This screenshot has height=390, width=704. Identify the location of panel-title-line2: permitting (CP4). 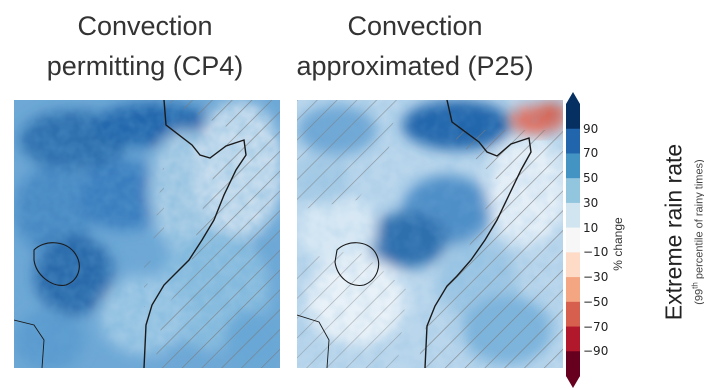
(145, 66).